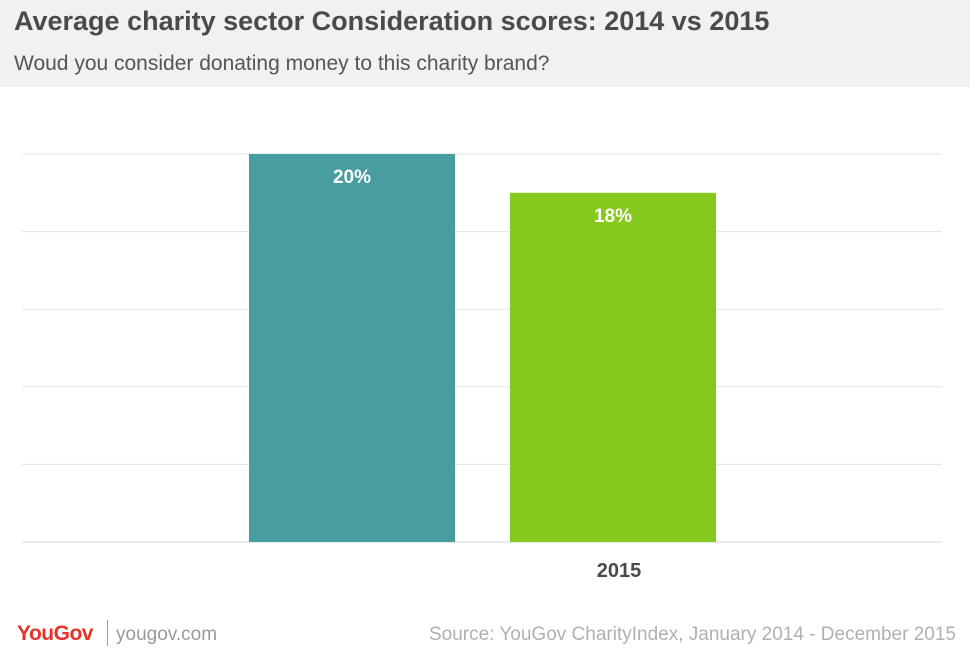  Describe the element at coordinates (619, 571) in the screenshot. I see `x-tick-label: 2015` at that location.